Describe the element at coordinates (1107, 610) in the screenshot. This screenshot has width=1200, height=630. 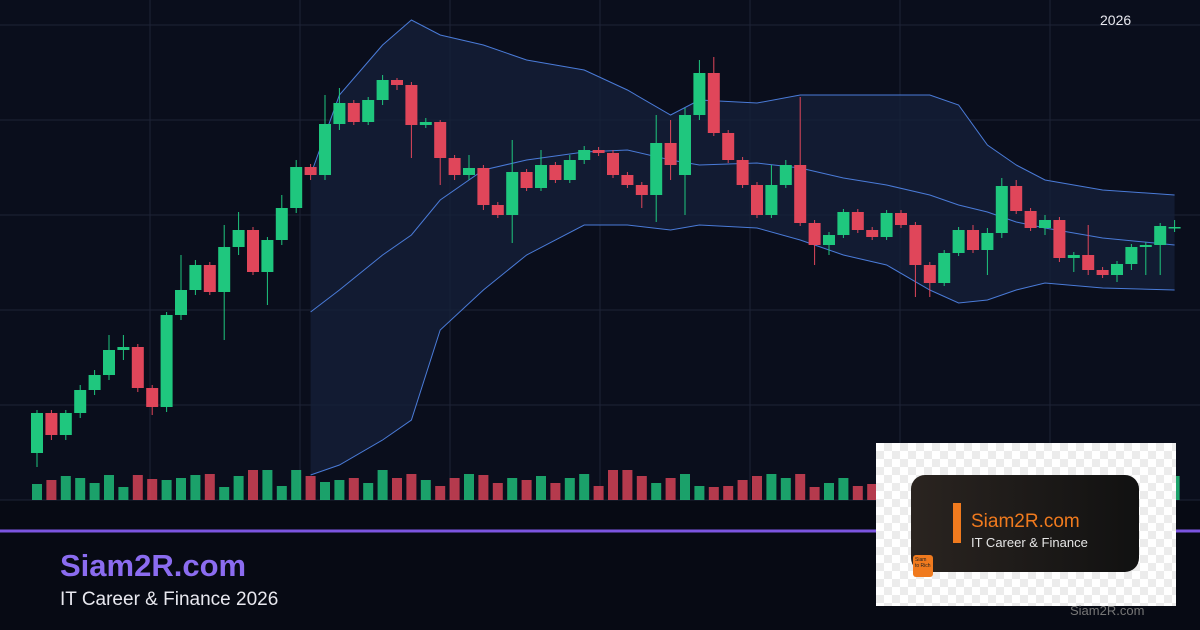
I see `watermark: Siam2R.com` at that location.